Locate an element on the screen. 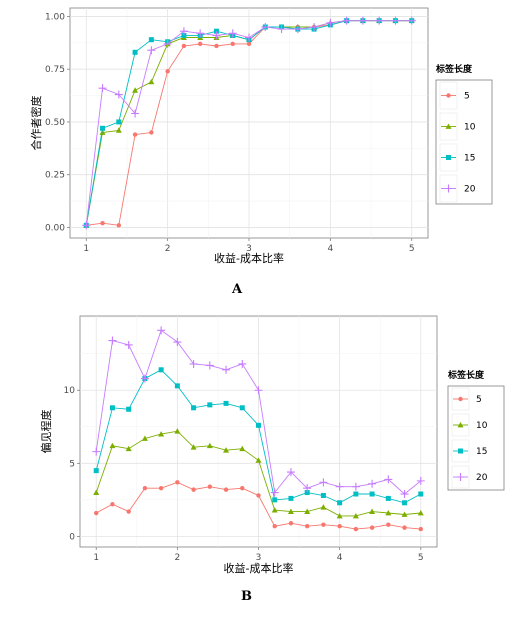  x-axis-title: 收益-成本比率 is located at coordinates (249, 258).